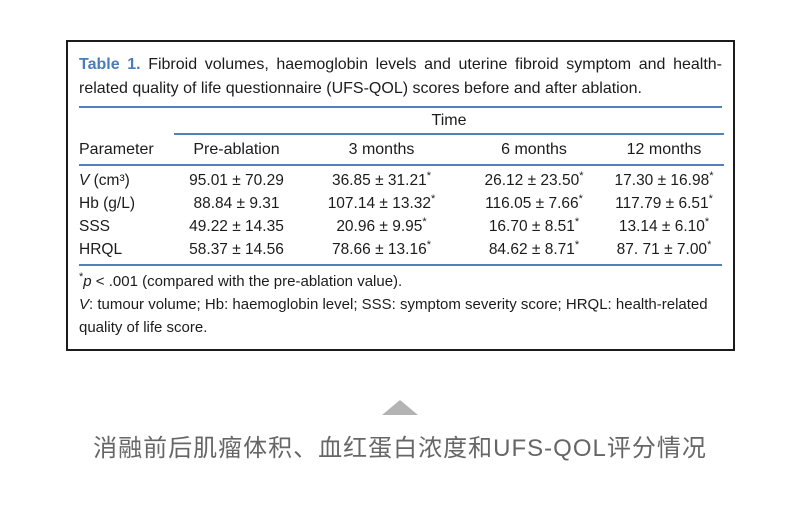 This screenshot has height=515, width=800. What do you see at coordinates (236, 226) in the screenshot?
I see `table-cell: 49.22 ± 14.35` at bounding box center [236, 226].